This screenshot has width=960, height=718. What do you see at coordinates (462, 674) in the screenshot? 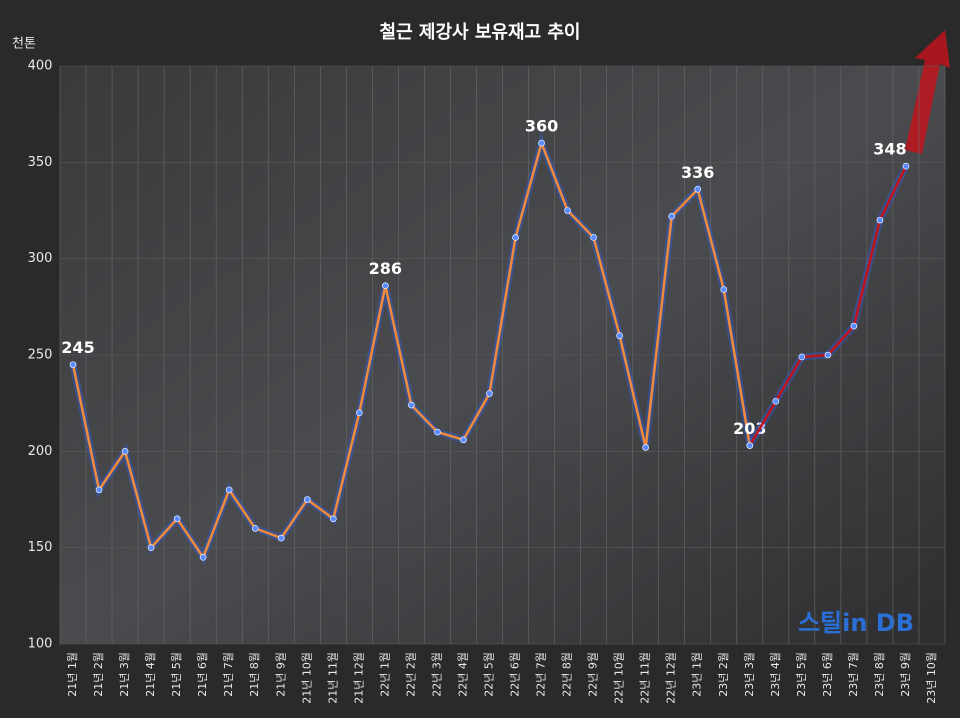
I see `x-tick-label: 22년 4월` at bounding box center [462, 674].